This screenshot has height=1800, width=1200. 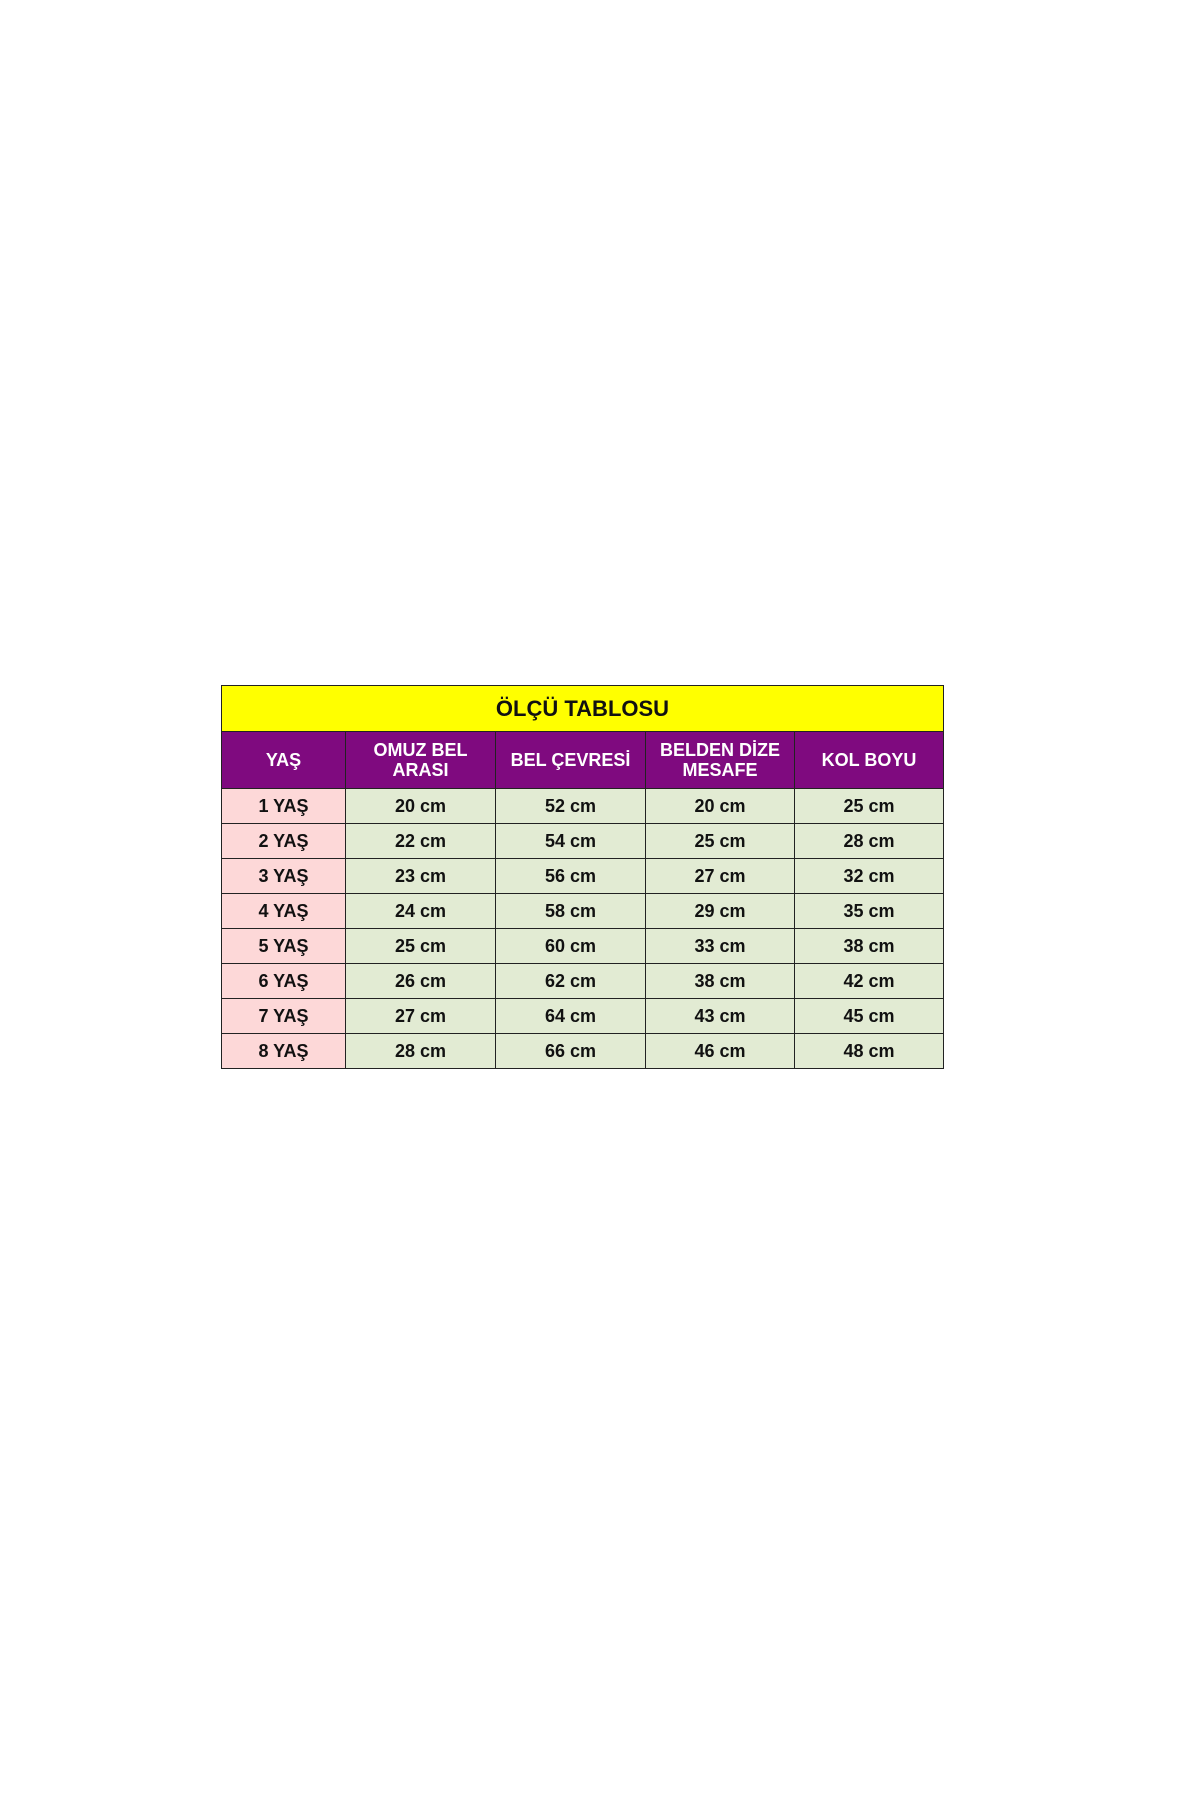 What do you see at coordinates (720, 946) in the screenshot?
I see `measurement-cell: 33 cm` at bounding box center [720, 946].